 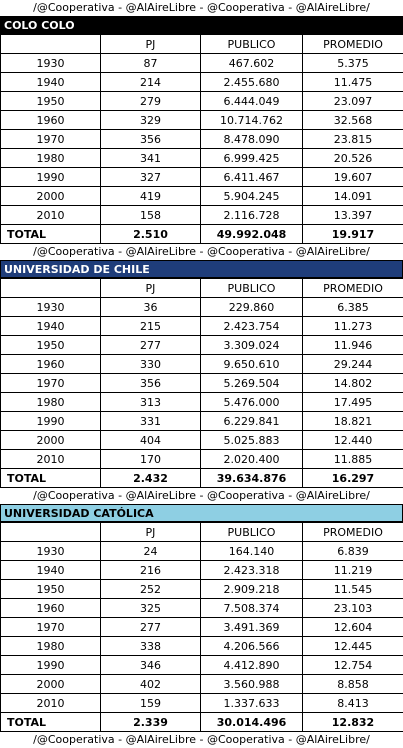 I want to click on promedio-cell: 29.244, so click(x=353, y=364).